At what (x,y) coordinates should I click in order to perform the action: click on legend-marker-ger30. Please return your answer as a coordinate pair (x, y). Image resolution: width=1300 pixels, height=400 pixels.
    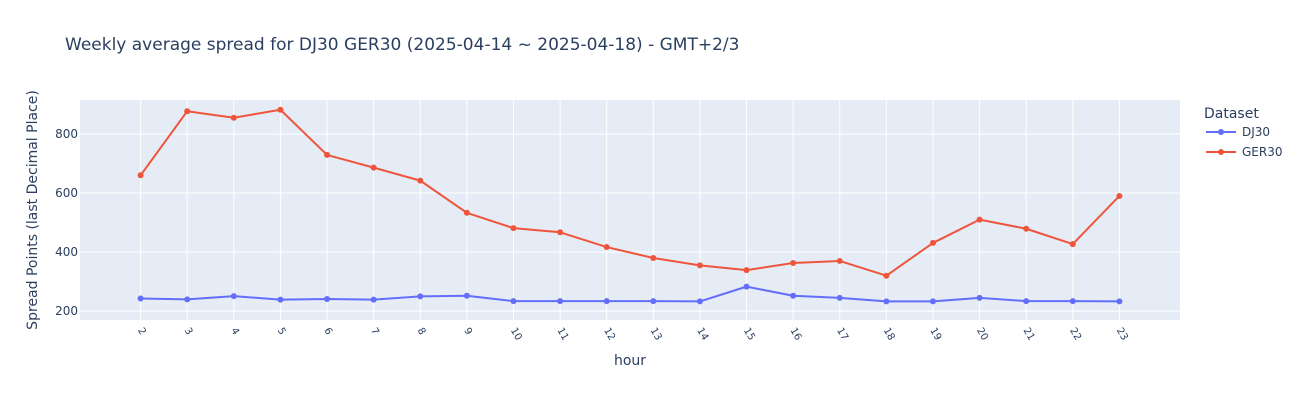
    Looking at the image, I should click on (1221, 152).